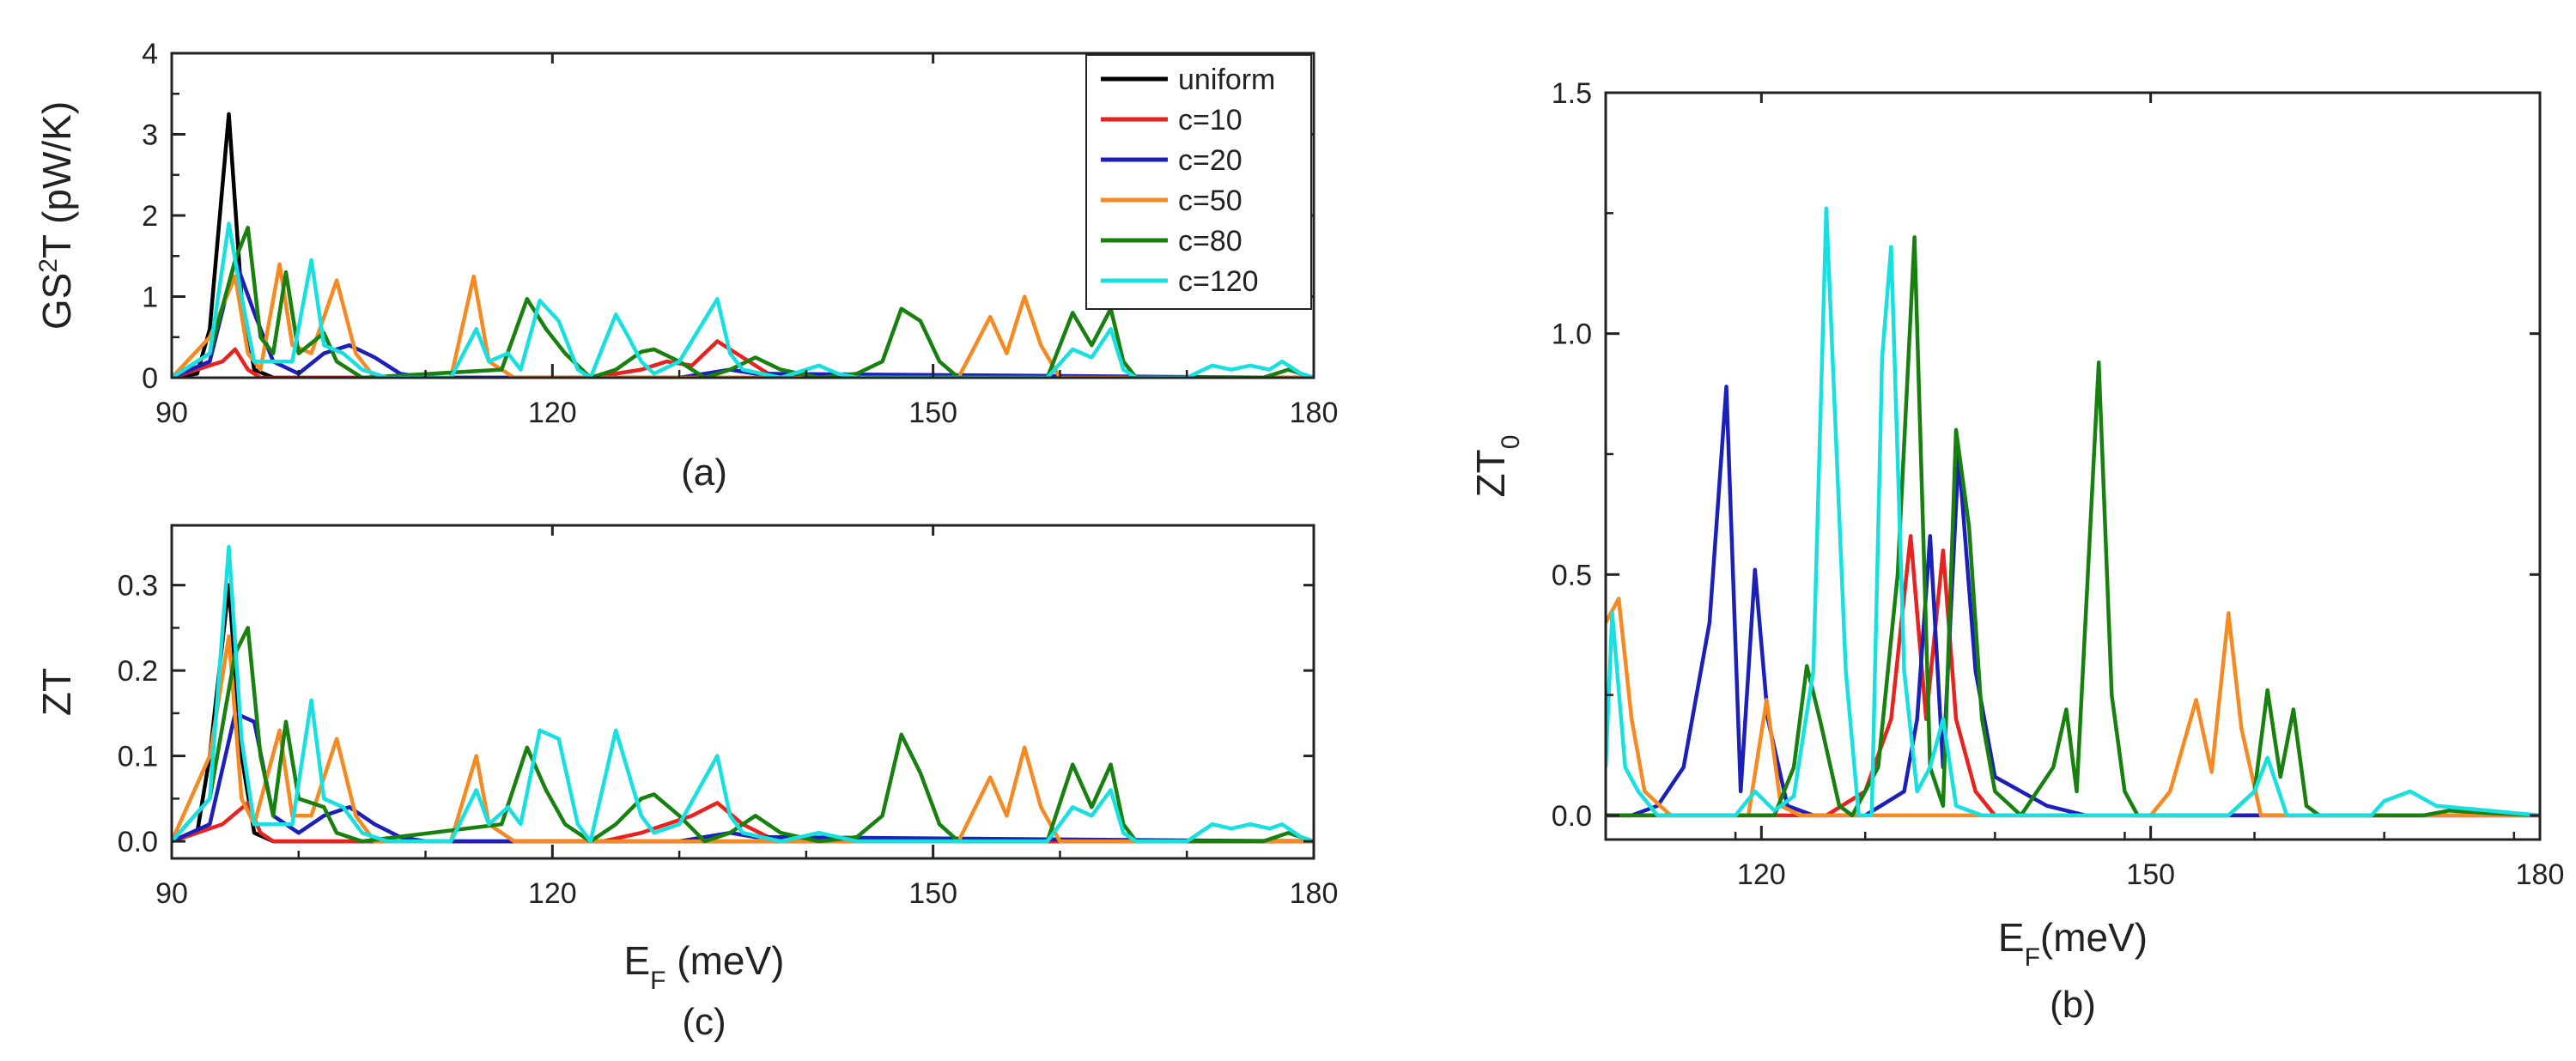 This screenshot has width=2576, height=1061. I want to click on legend-label: c=80, so click(1210, 241).